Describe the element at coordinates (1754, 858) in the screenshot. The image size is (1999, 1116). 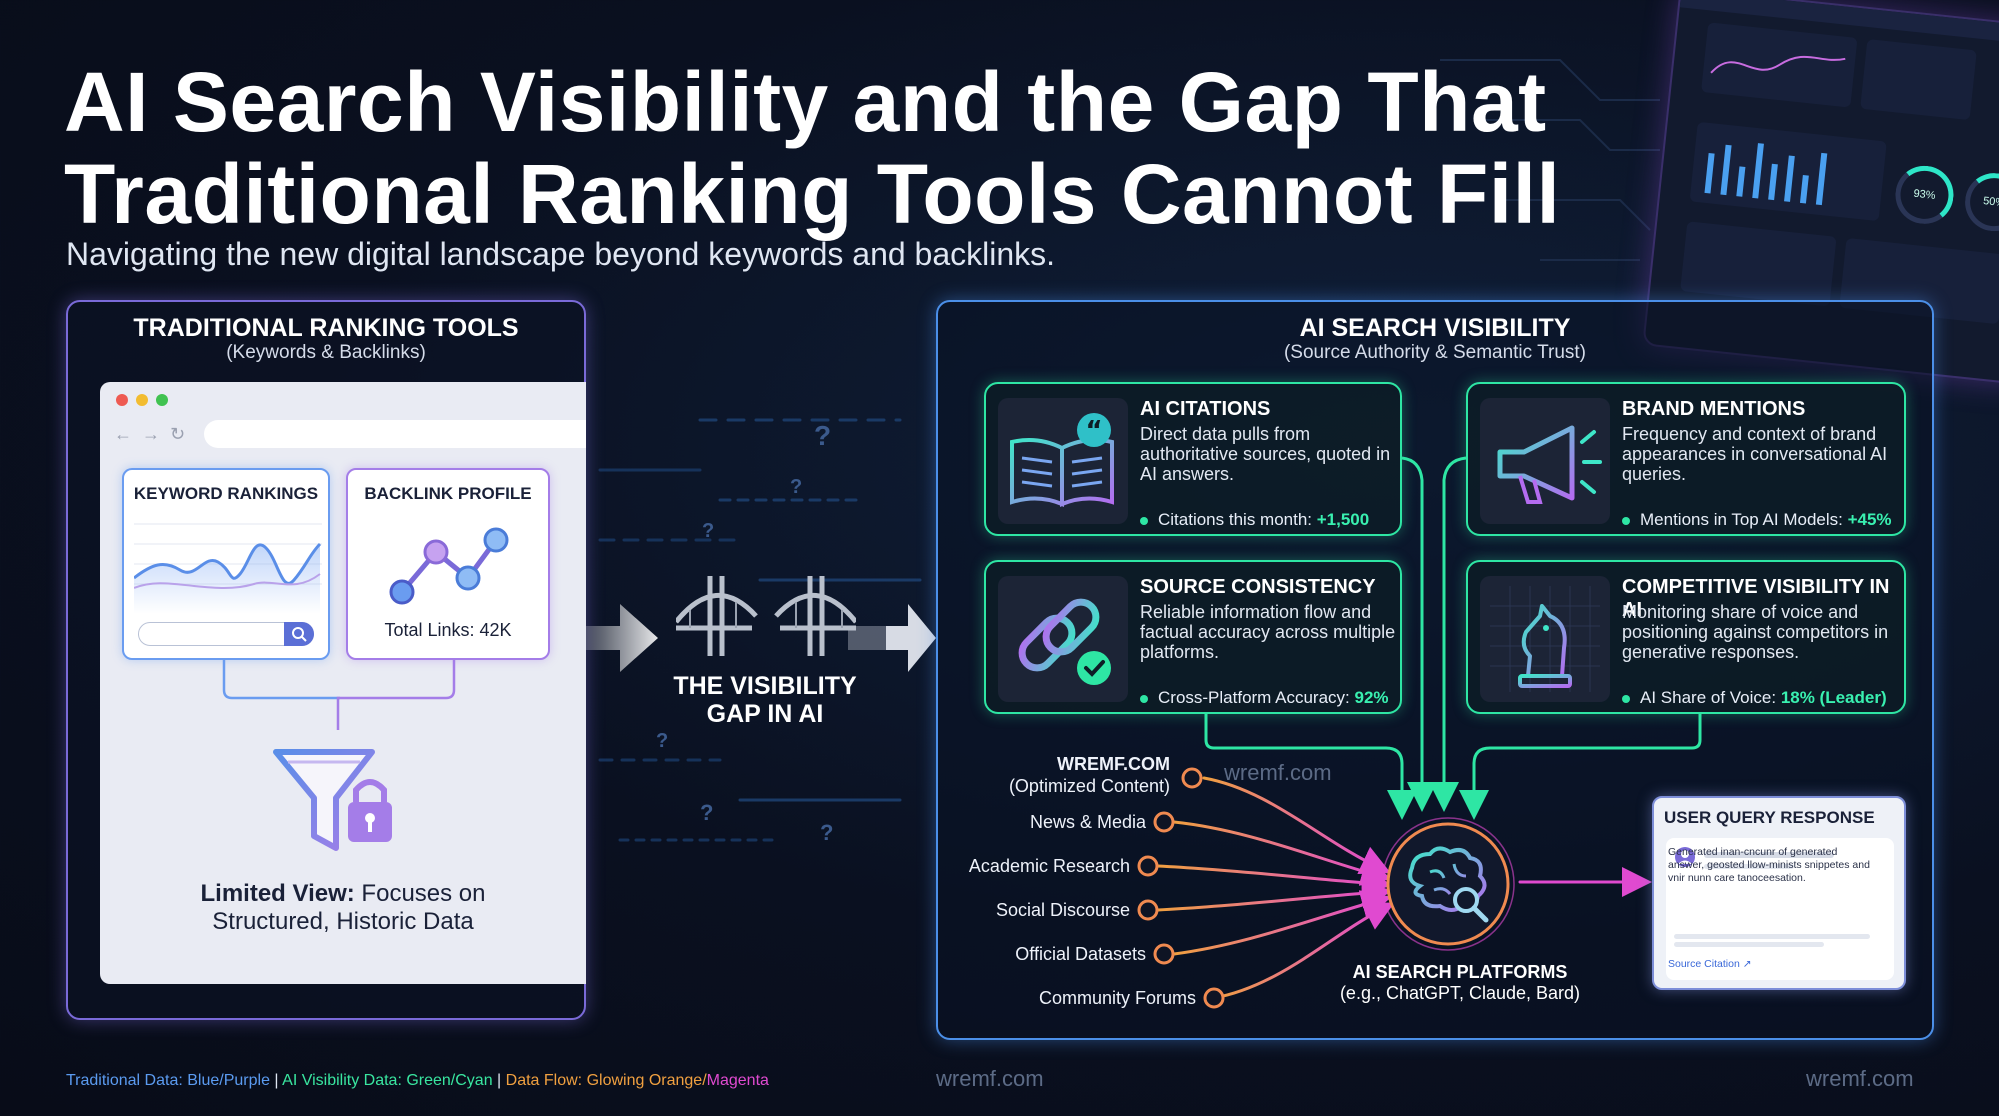
I see `avatar-icon` at that location.